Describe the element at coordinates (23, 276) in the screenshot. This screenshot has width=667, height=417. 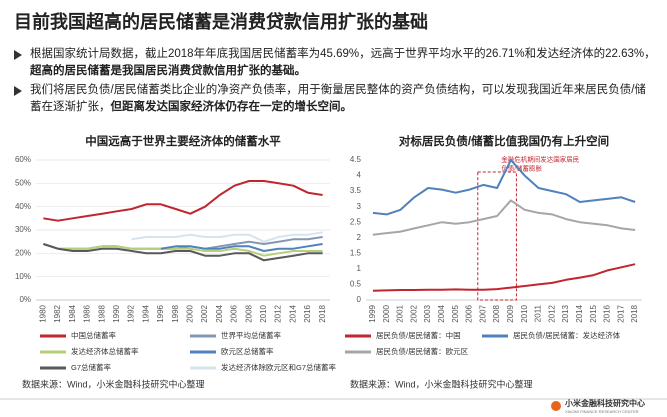
I see `y-tick-label: 10%` at that location.